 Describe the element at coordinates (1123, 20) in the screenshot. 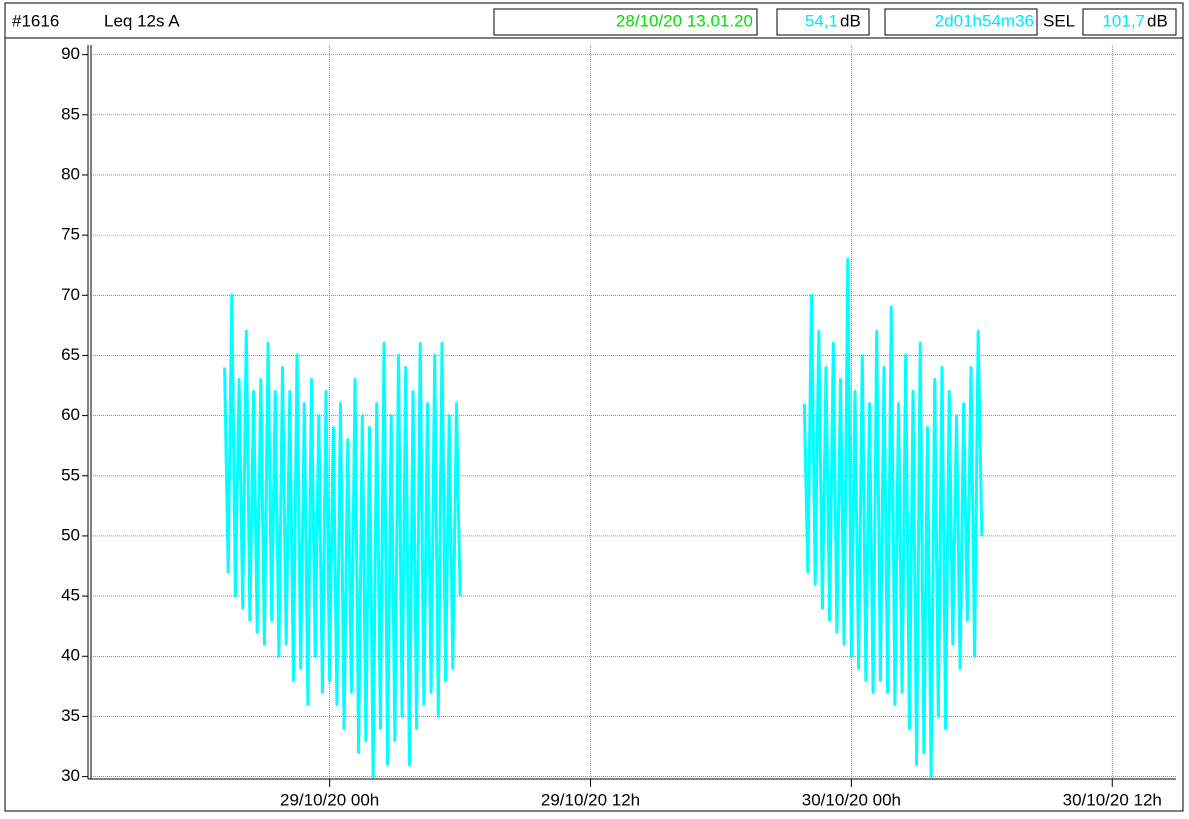

I see `sel-value: 101,7` at that location.